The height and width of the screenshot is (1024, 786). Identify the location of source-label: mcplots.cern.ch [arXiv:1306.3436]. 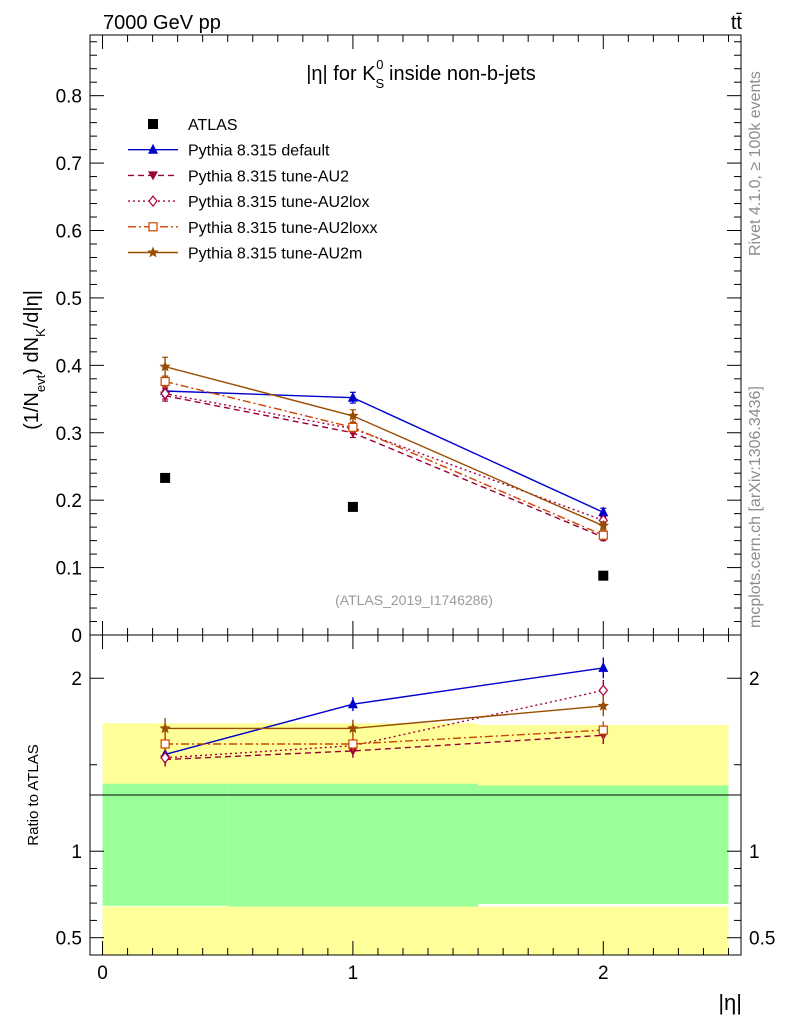
(755, 507).